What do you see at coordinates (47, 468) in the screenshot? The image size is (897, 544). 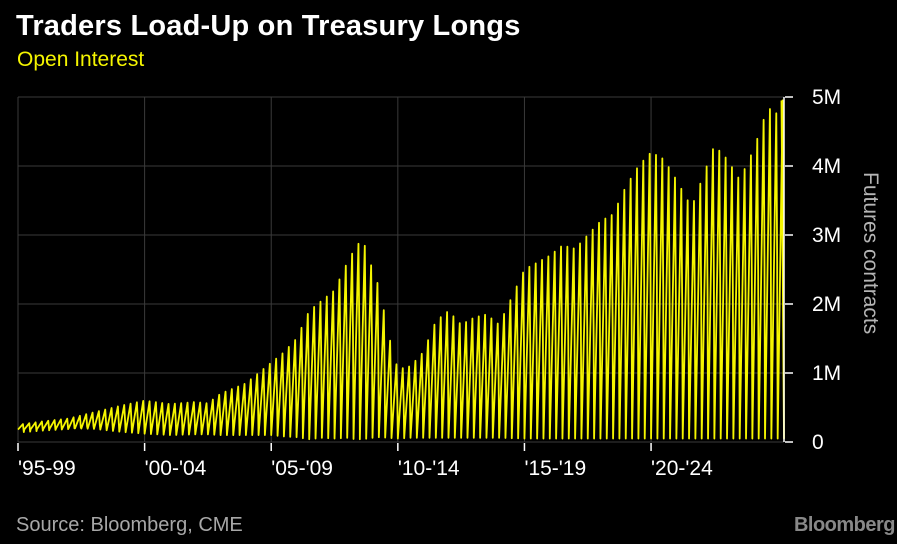 I see `x-tick-label: '95-99` at bounding box center [47, 468].